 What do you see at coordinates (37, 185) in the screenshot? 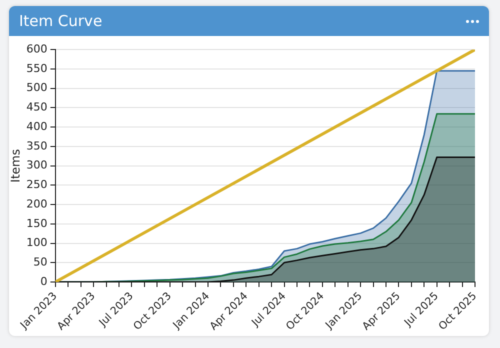
I see `y-tick-label: 250` at bounding box center [37, 185].